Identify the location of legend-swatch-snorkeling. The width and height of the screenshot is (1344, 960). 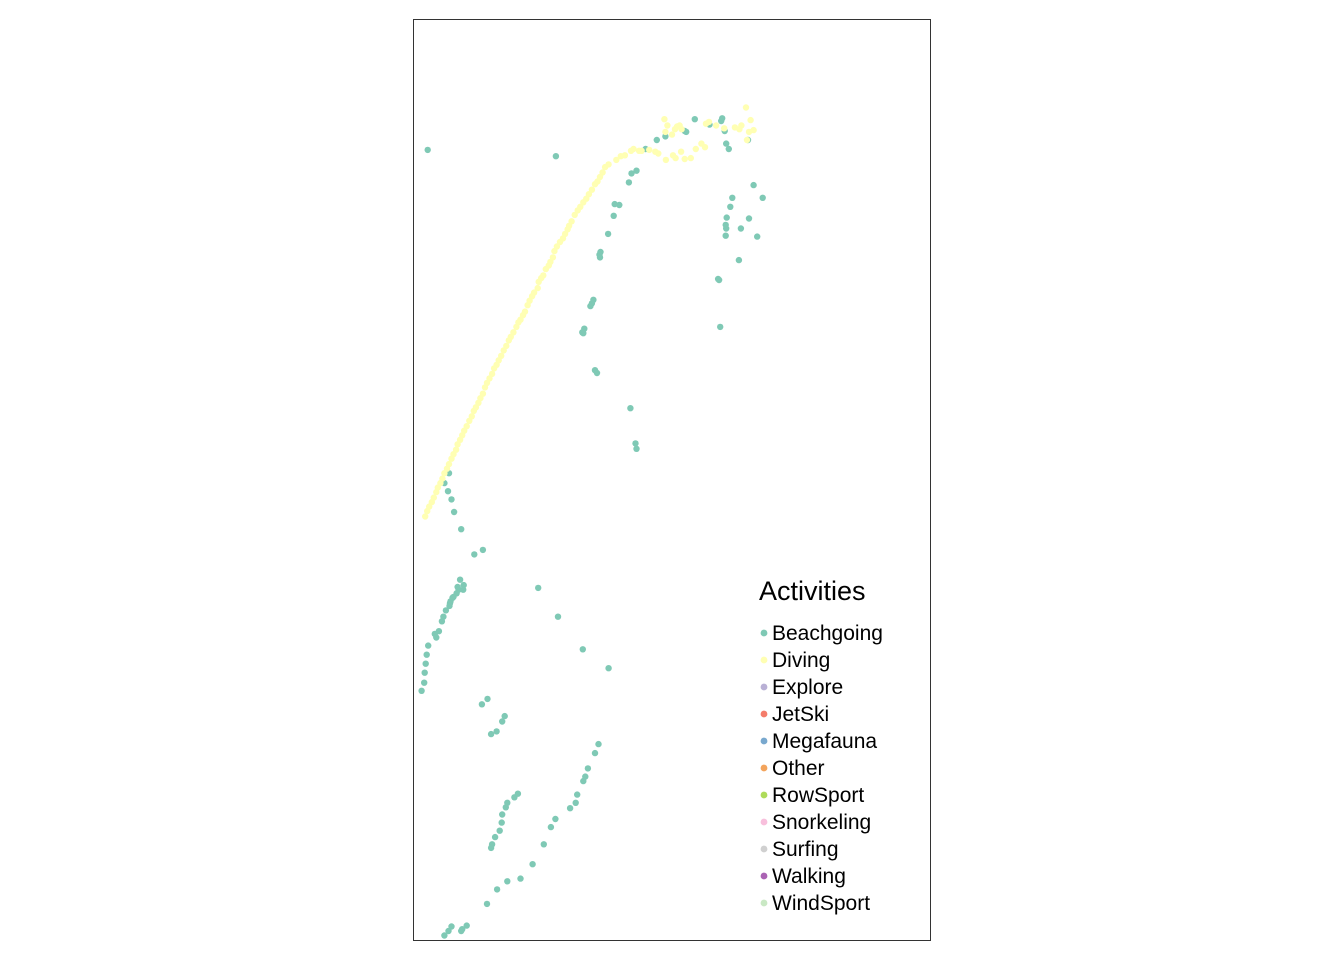
(764, 822).